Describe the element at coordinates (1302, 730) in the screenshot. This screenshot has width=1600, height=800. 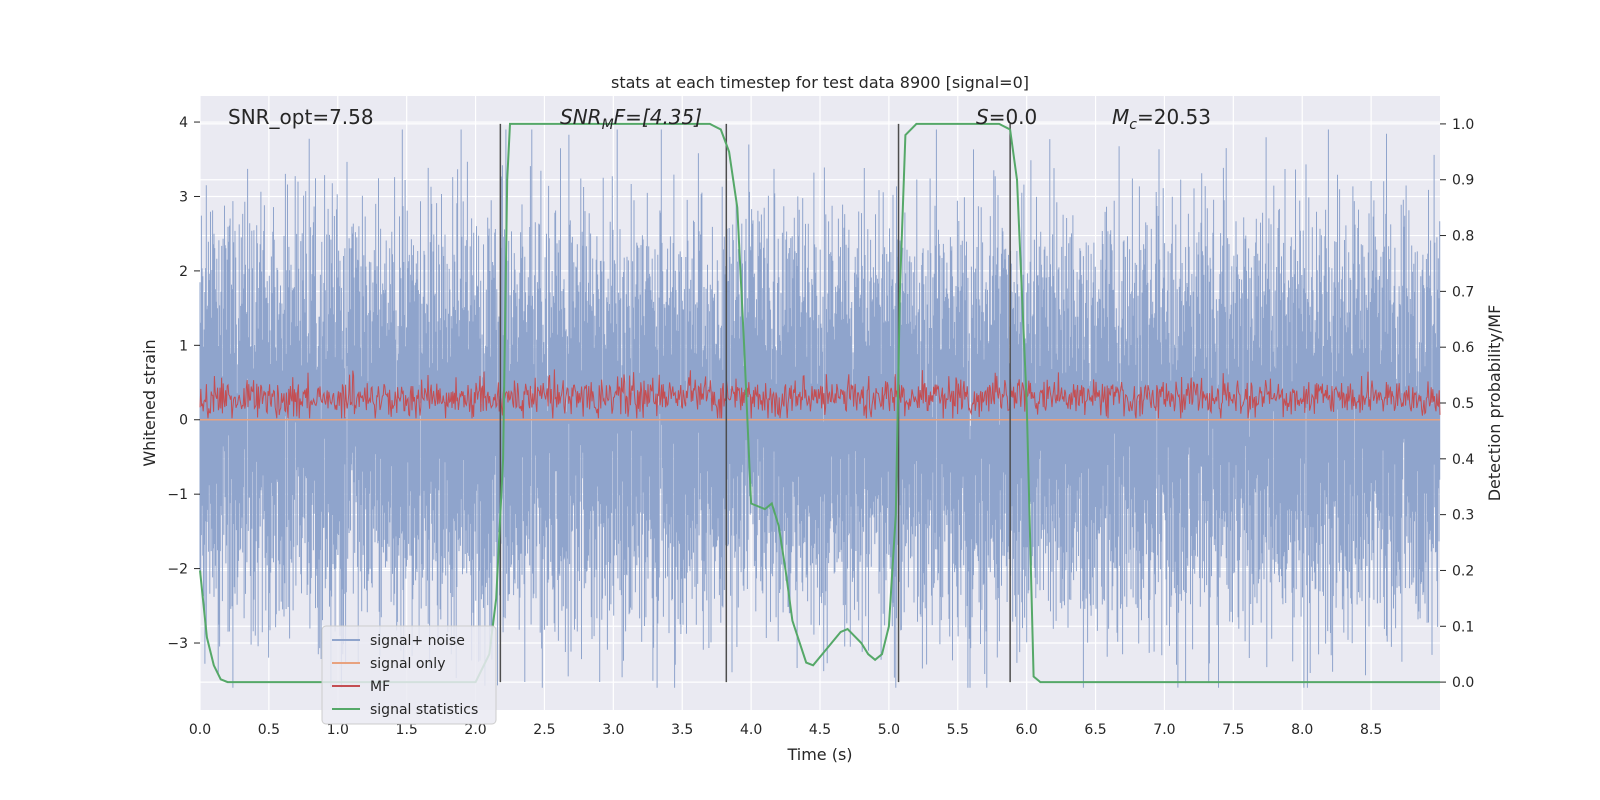
I see `x-tick-label: 8.0` at that location.